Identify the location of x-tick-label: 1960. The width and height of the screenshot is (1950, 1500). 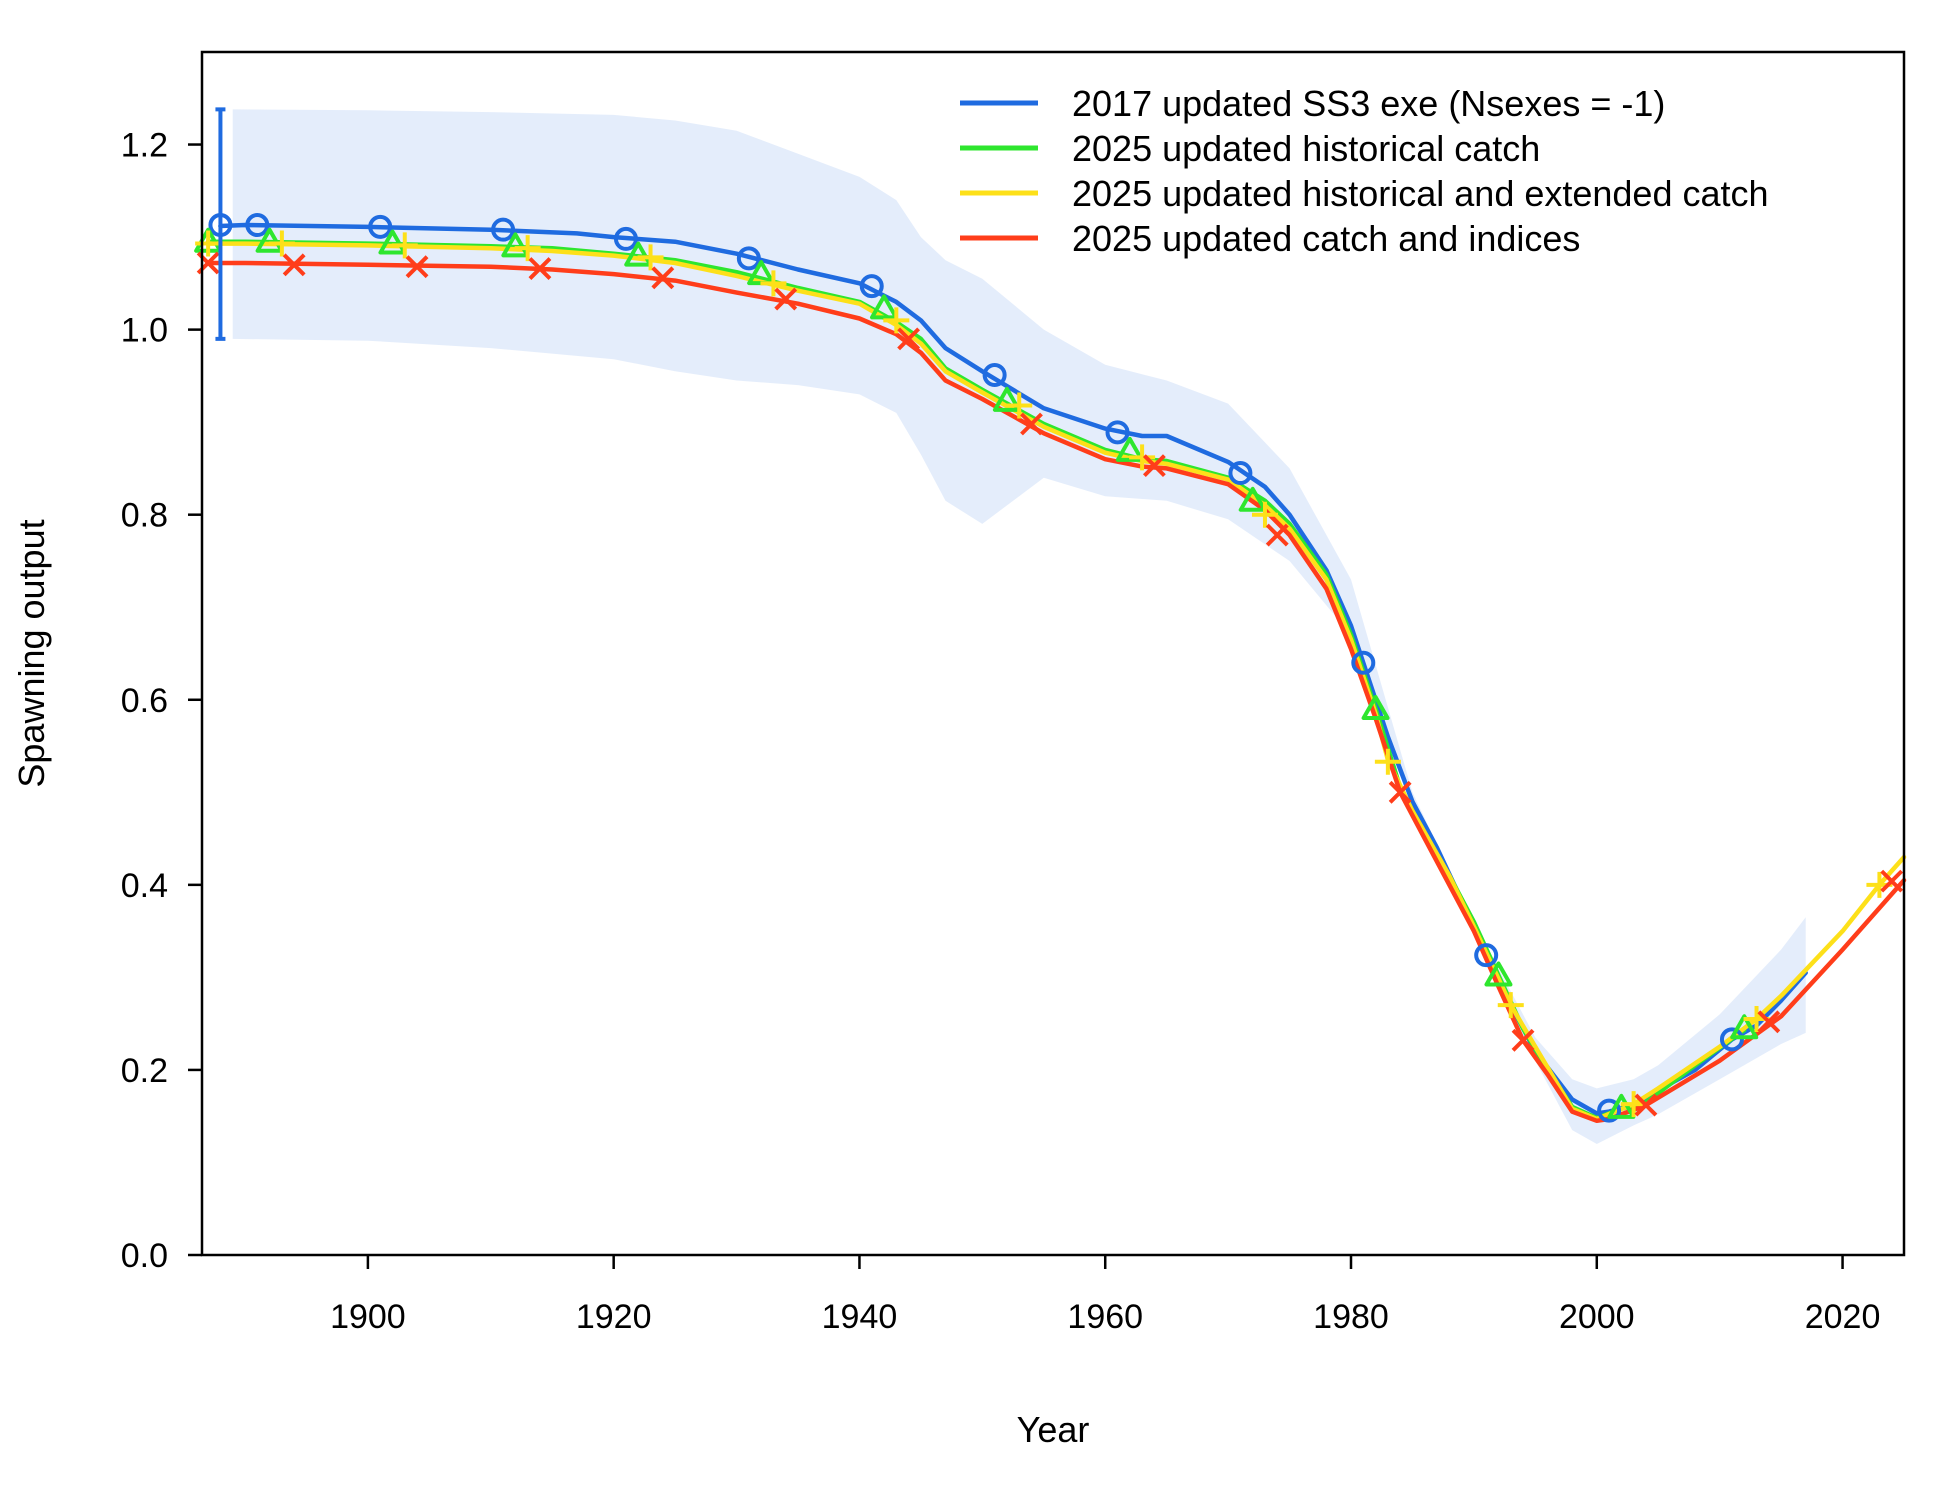
(1105, 1317).